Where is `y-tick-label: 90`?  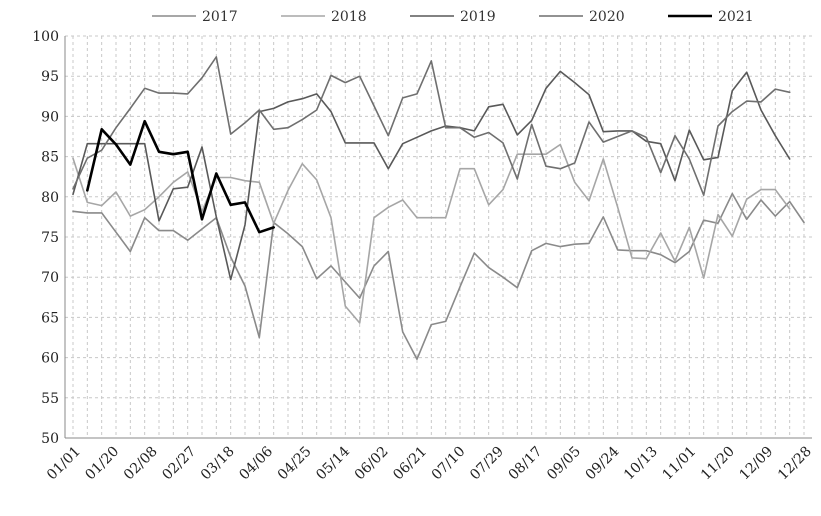 y-tick-label: 90 is located at coordinates (50, 117).